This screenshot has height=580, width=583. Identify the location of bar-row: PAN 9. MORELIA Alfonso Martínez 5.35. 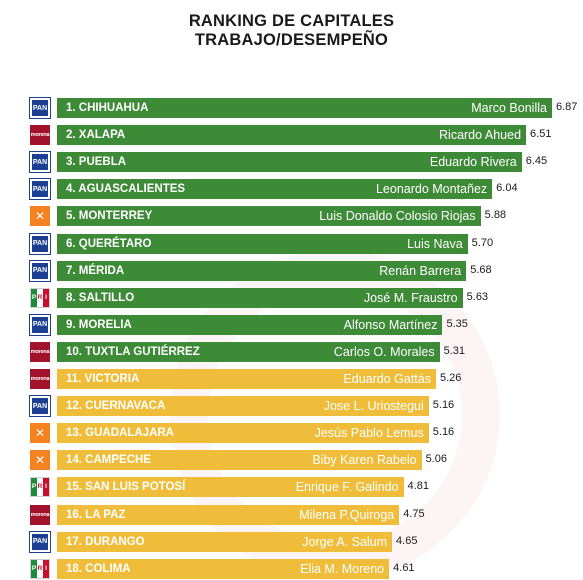
(291, 324).